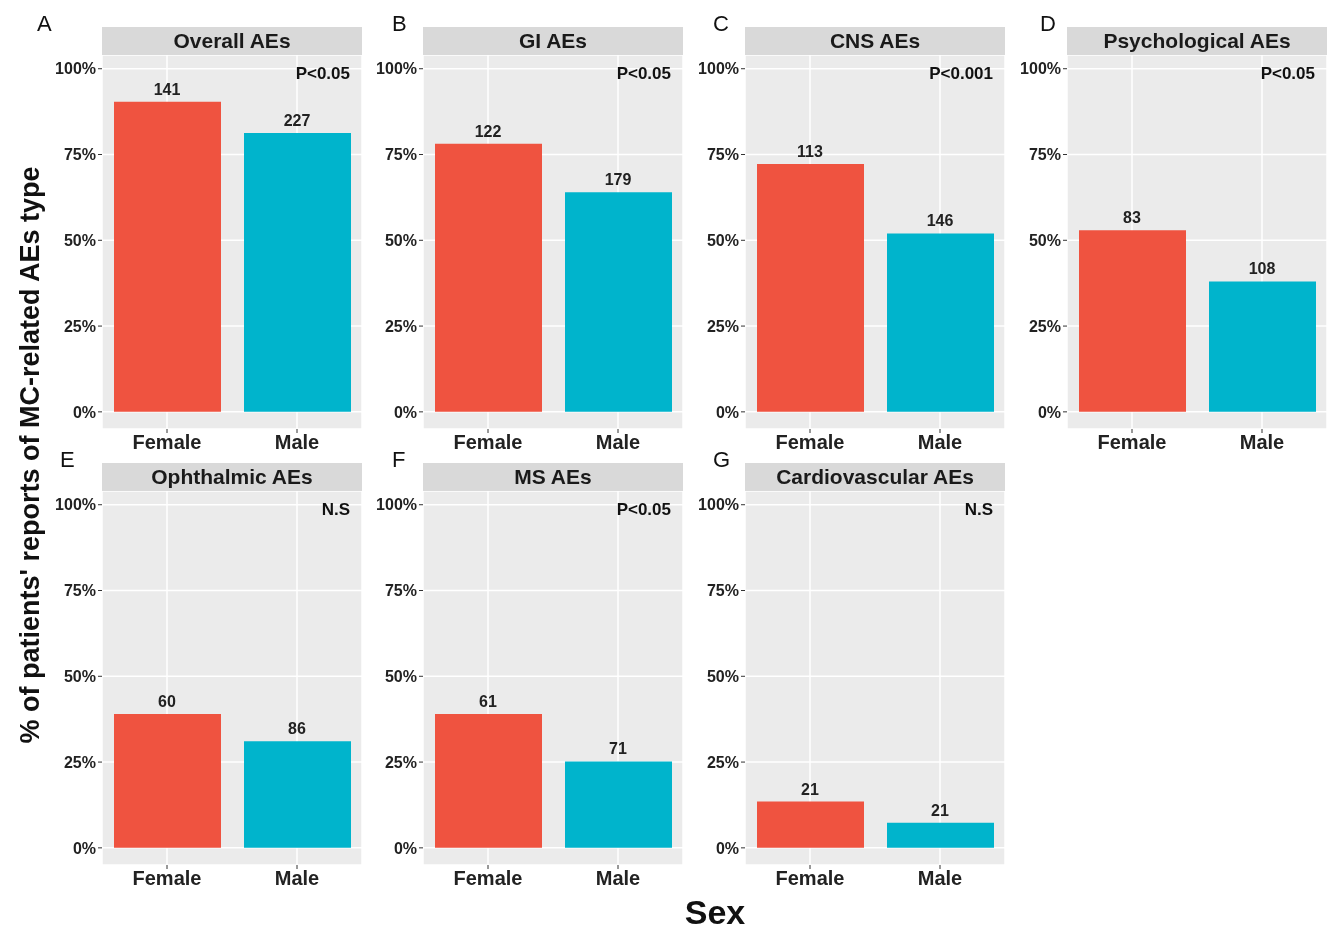 The image size is (1335, 931). I want to click on text: A, so click(44, 24).